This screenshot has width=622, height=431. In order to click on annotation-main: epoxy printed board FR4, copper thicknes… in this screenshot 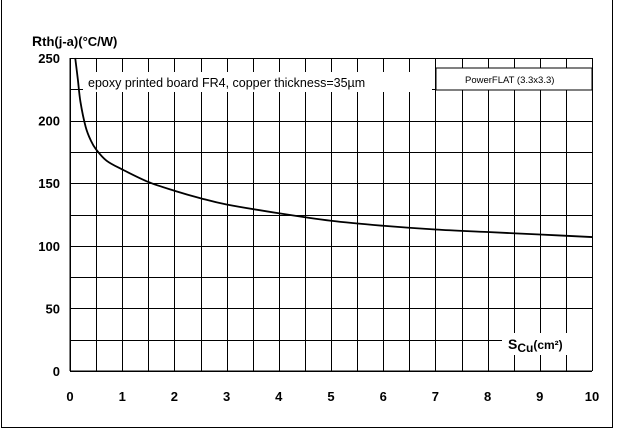, I will do `click(226, 83)`.